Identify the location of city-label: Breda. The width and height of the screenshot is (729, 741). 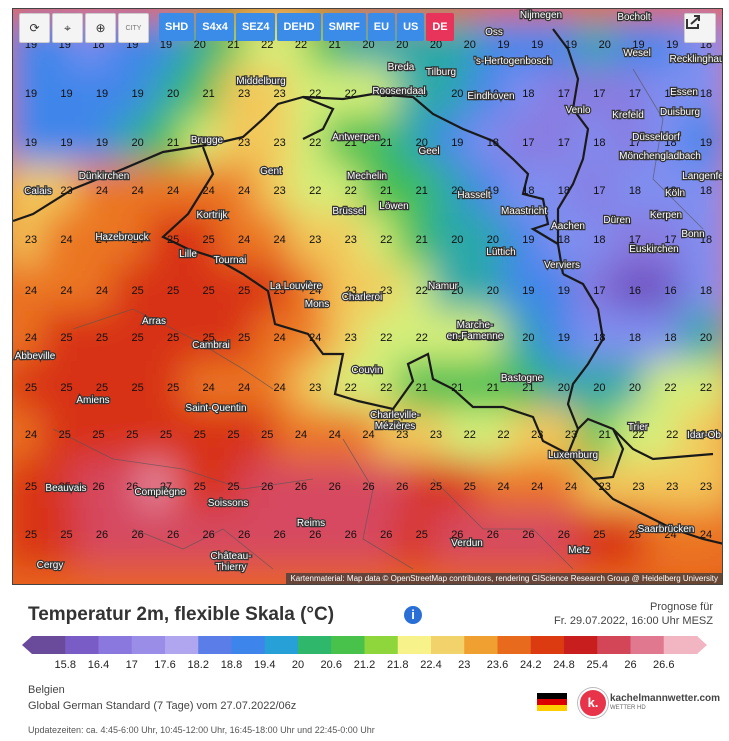
(401, 67).